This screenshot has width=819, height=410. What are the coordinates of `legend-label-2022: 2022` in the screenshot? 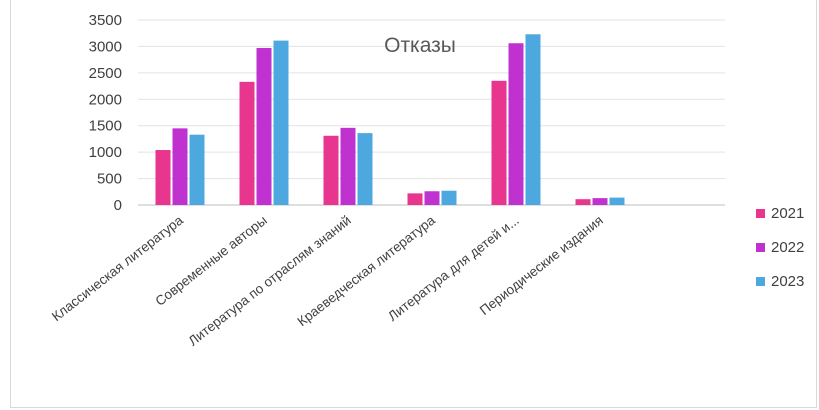 It's located at (788, 247).